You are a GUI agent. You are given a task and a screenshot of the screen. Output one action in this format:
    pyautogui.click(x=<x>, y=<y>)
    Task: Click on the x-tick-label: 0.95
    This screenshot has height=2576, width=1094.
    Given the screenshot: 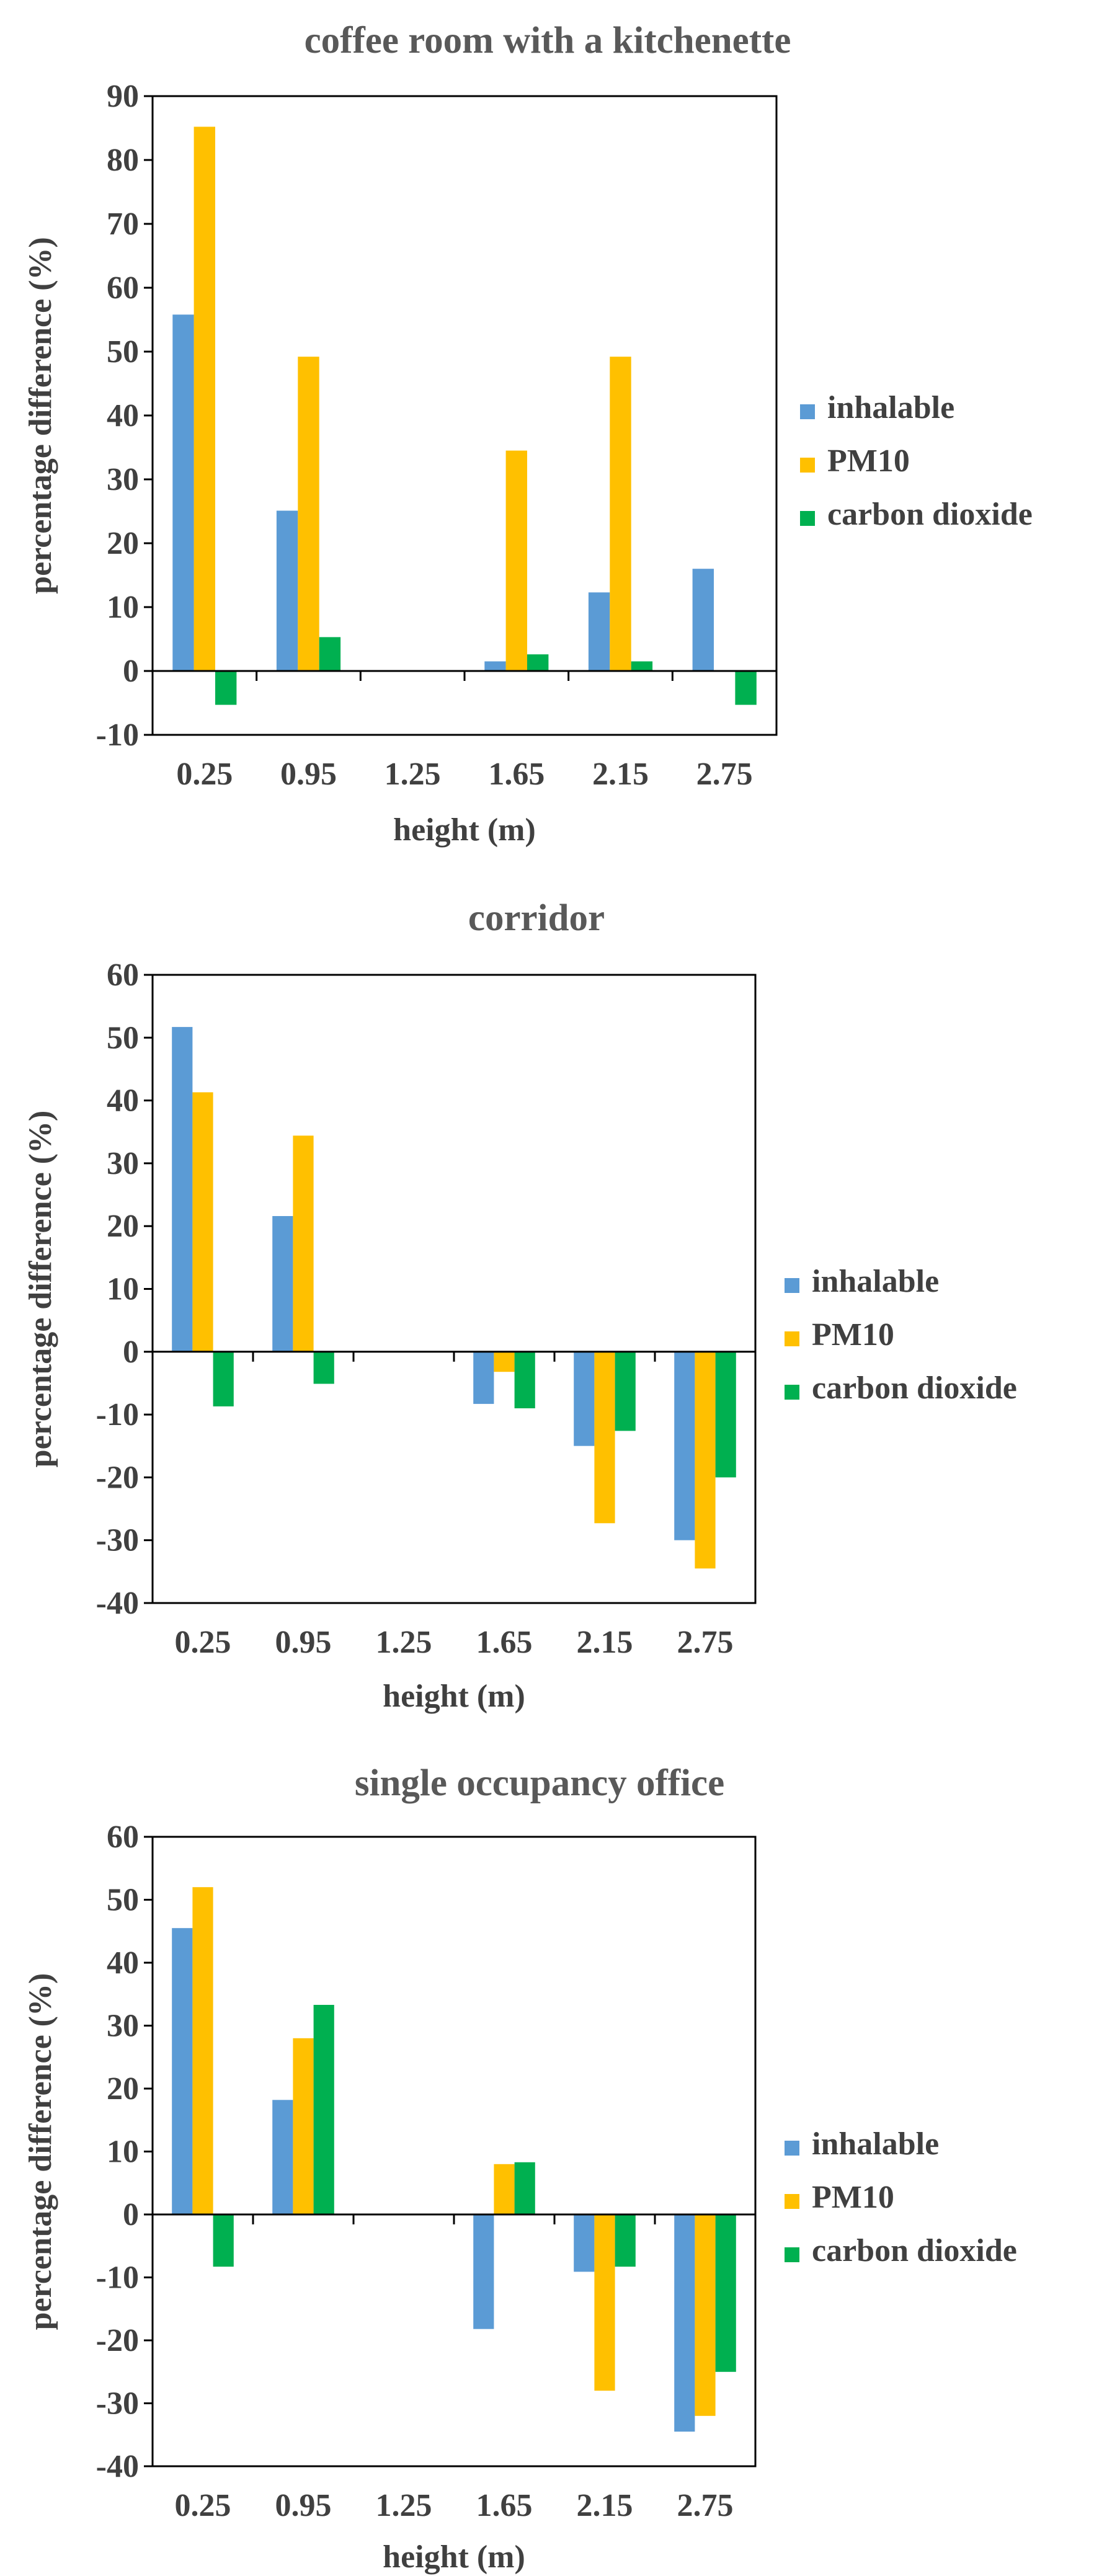 What is the action you would take?
    pyautogui.click(x=303, y=2505)
    